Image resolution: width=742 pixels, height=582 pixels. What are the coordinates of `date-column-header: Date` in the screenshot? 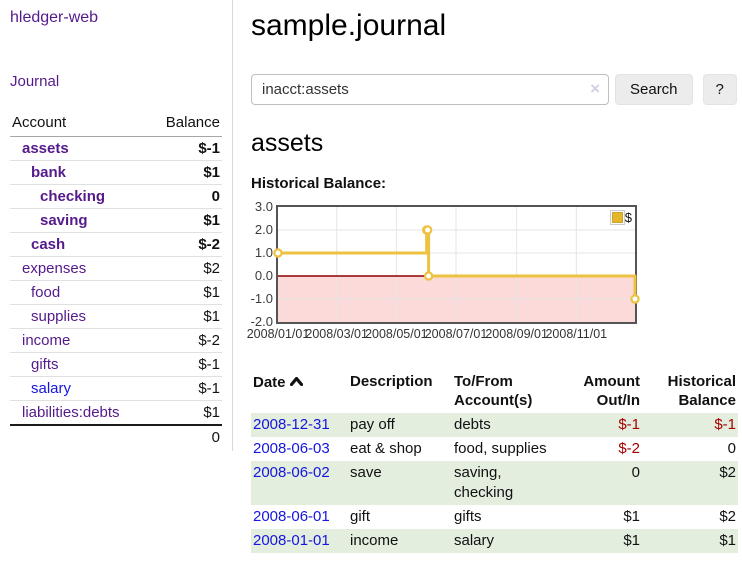 It's located at (299, 391).